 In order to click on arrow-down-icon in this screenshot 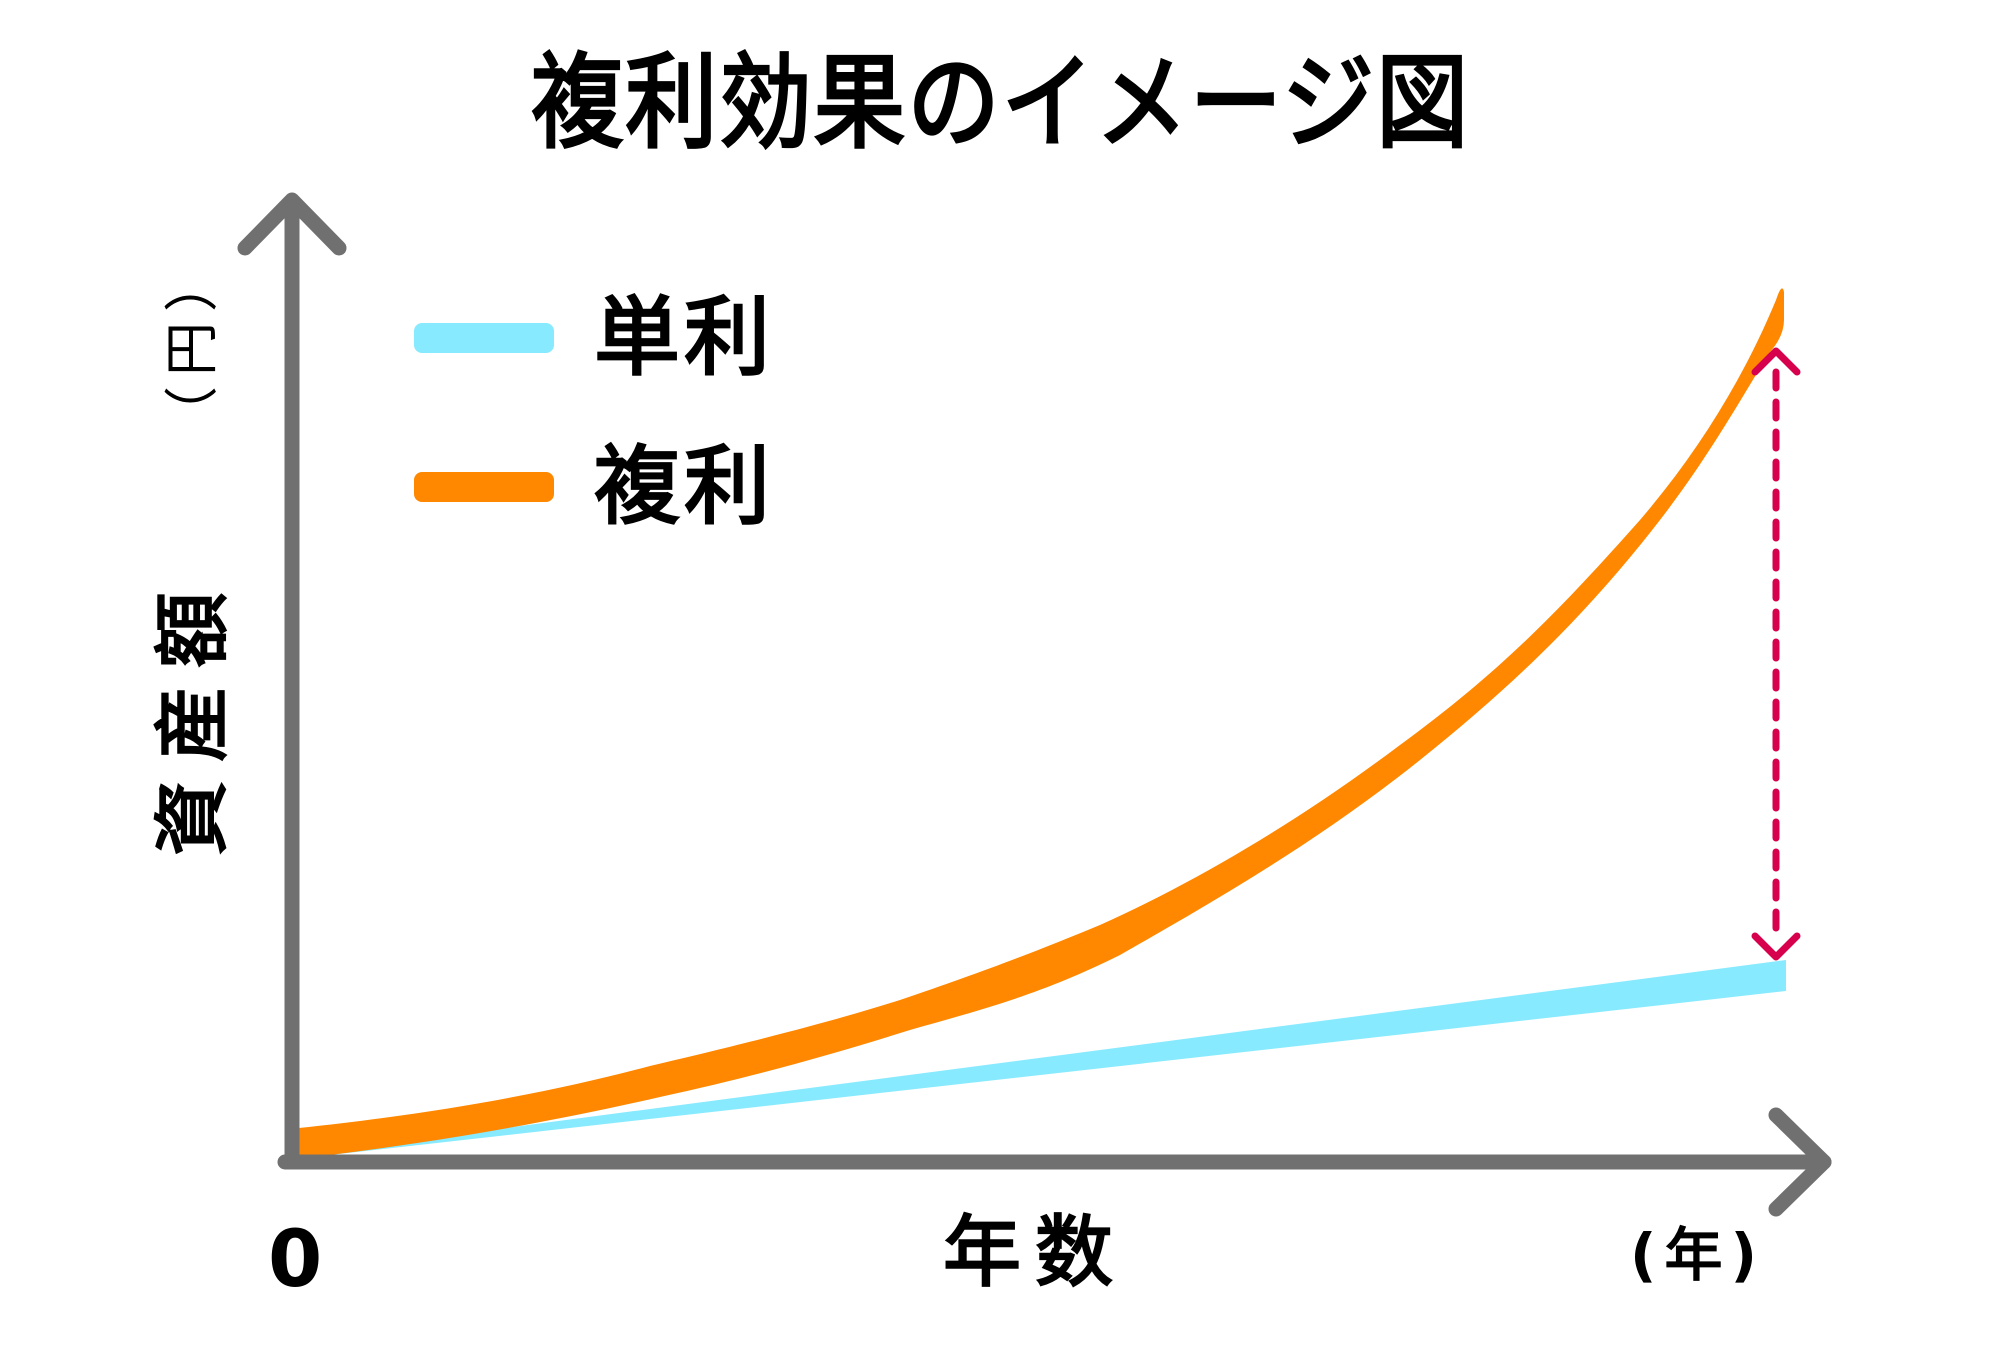, I will do `click(1776, 946)`.